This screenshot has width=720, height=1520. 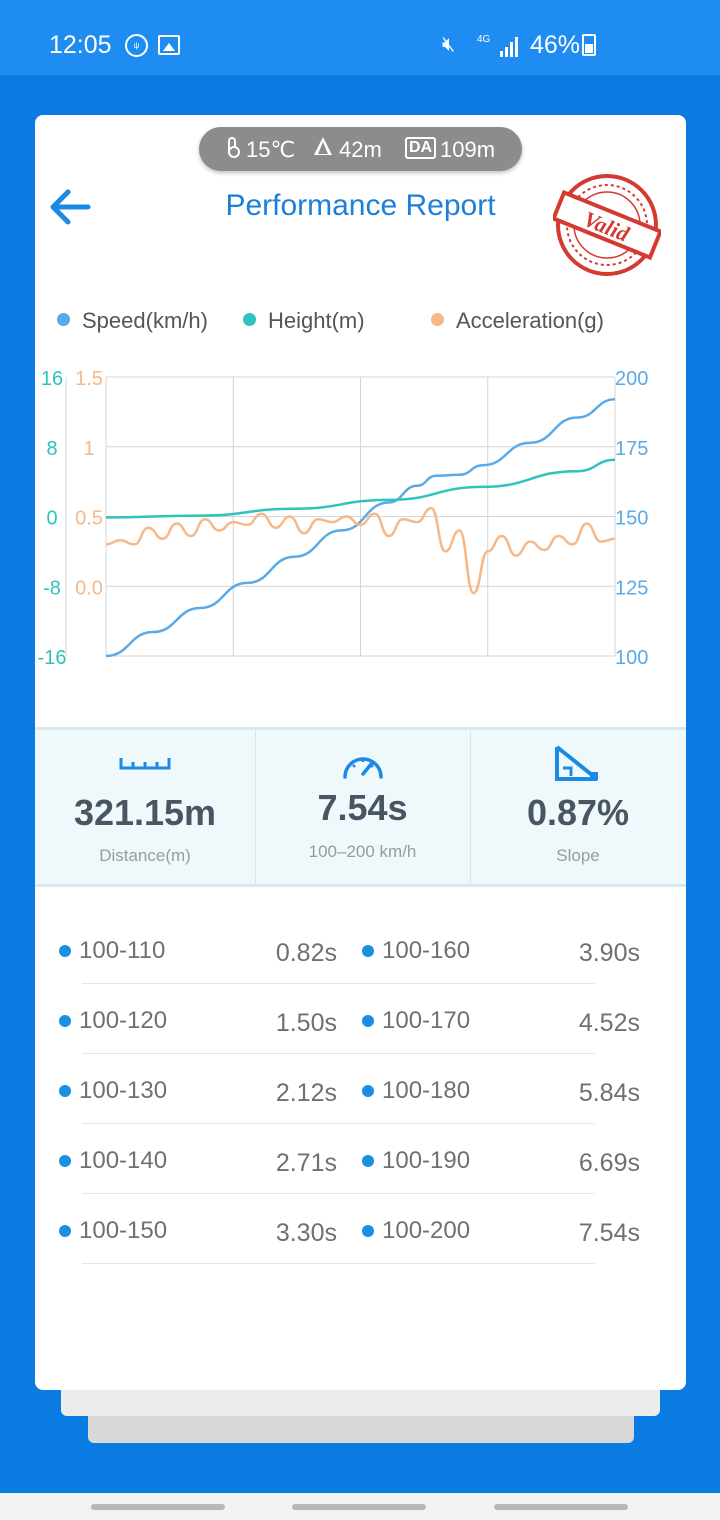 I want to click on mountain-icon, so click(x=323, y=146).